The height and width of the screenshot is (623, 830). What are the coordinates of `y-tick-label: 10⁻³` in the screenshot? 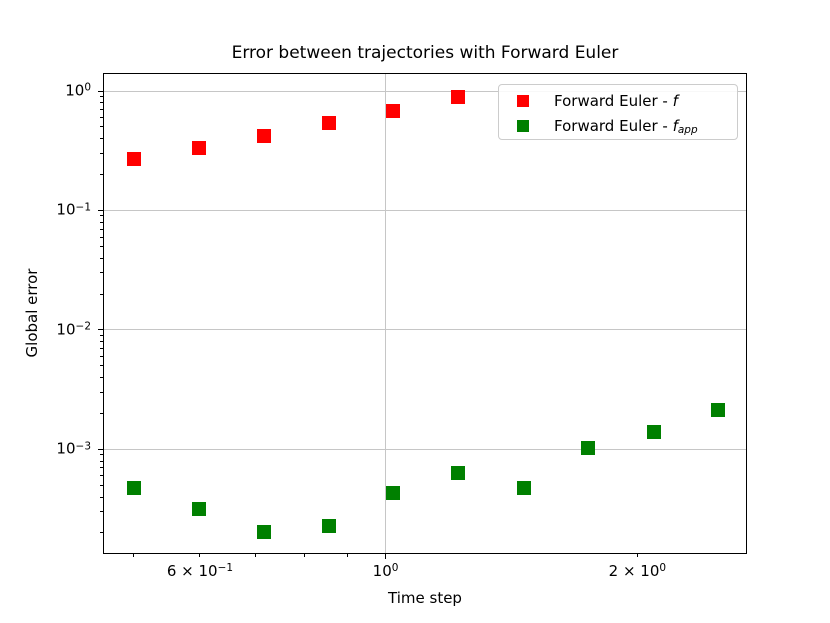 It's located at (73, 448).